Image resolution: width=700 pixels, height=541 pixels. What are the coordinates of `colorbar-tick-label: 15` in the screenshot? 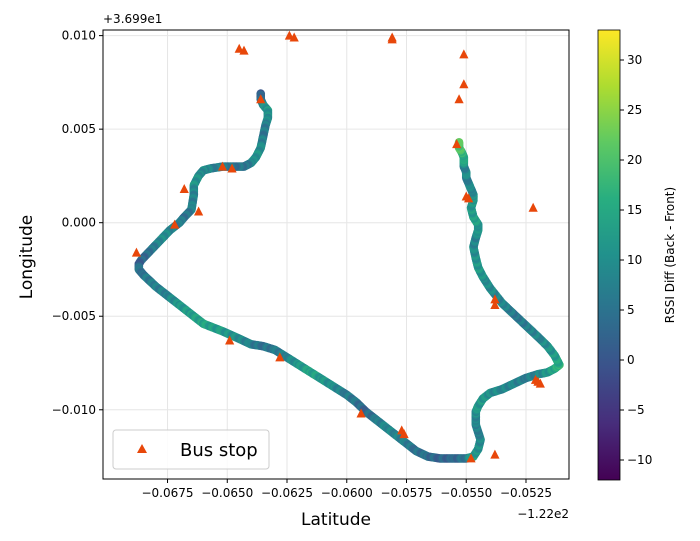 It's located at (634, 210).